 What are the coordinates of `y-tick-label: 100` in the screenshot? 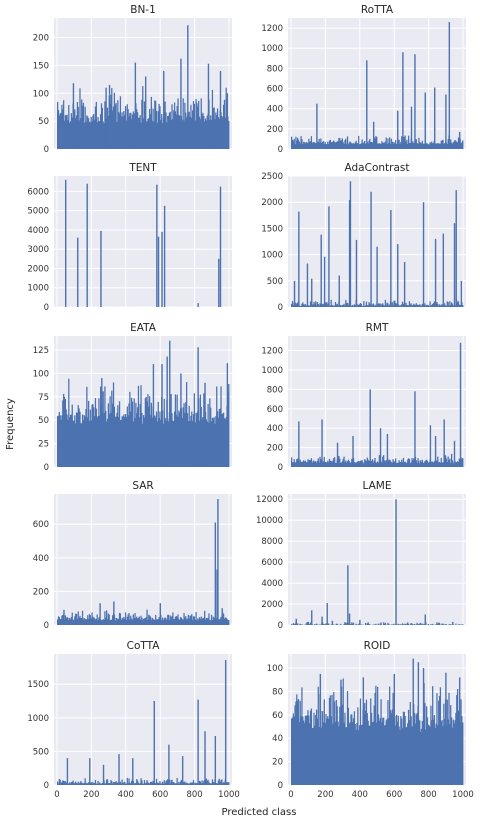 It's located at (41, 94).